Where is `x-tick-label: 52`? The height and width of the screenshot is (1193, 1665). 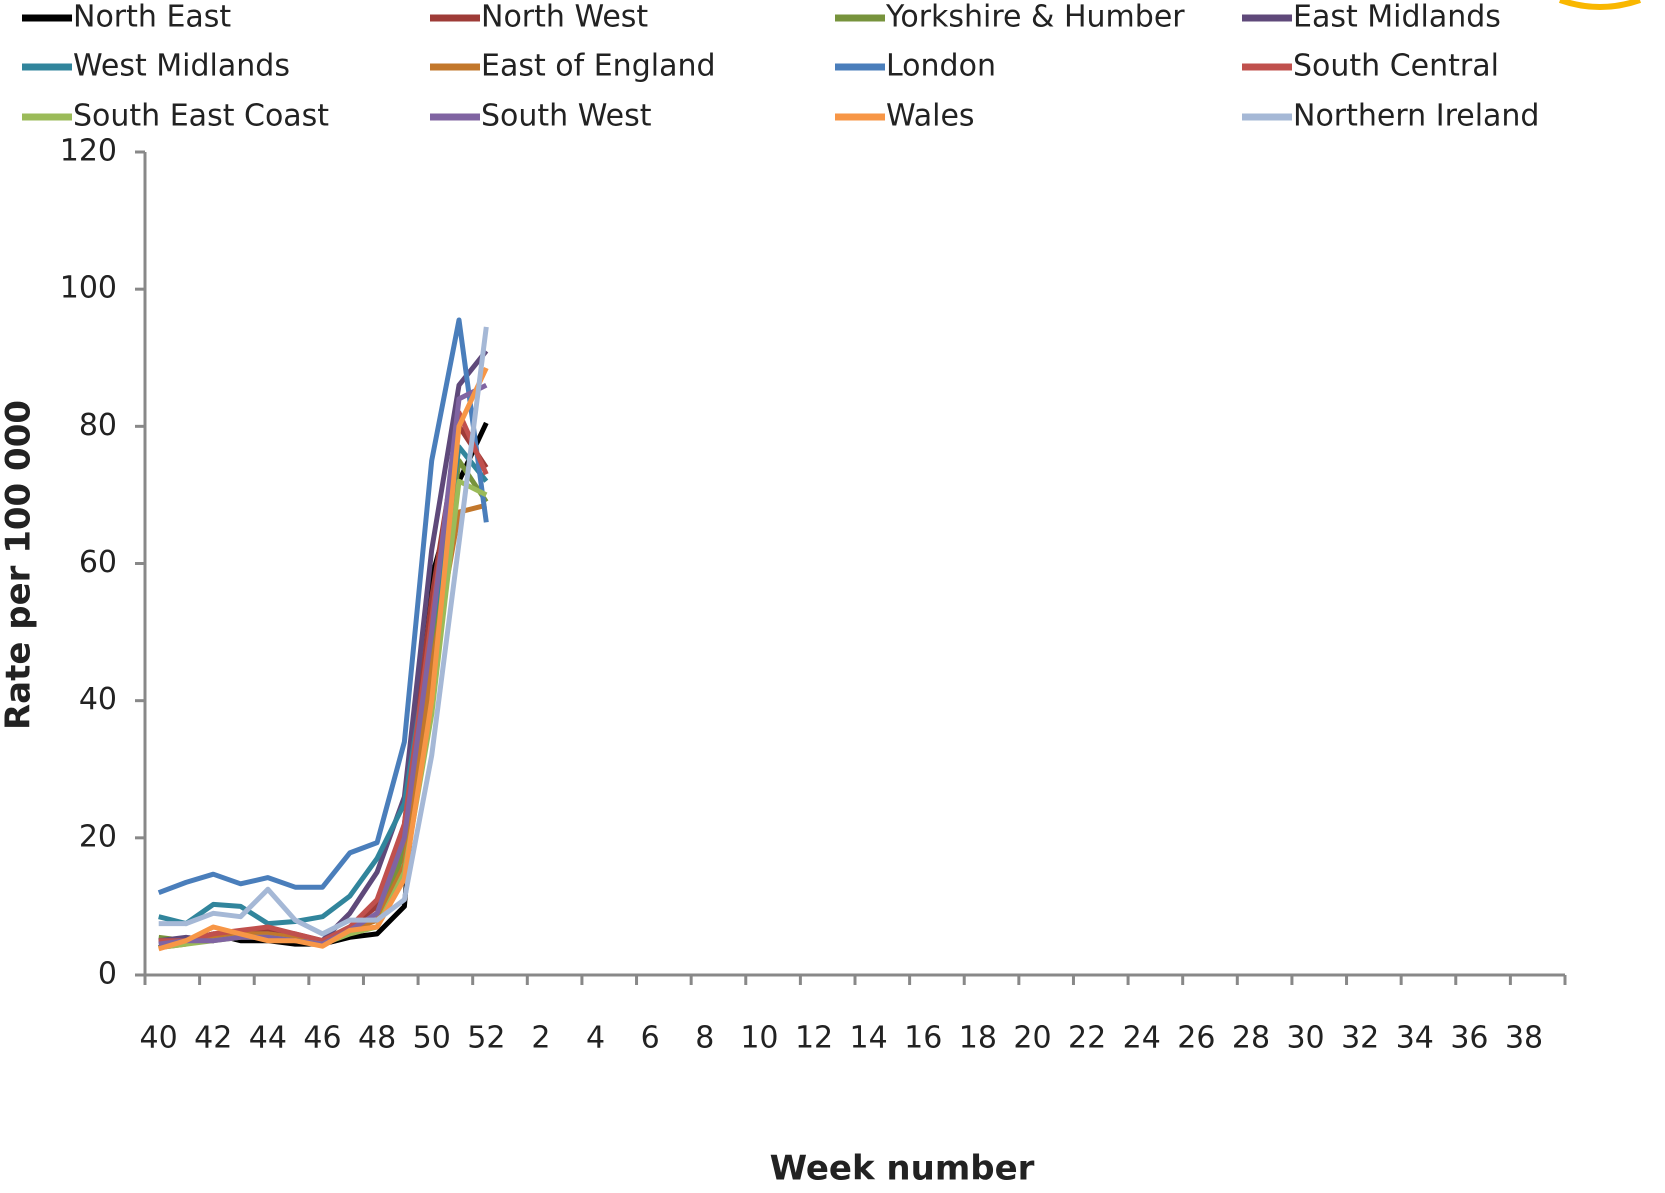
x-tick-label: 52 is located at coordinates (486, 1038).